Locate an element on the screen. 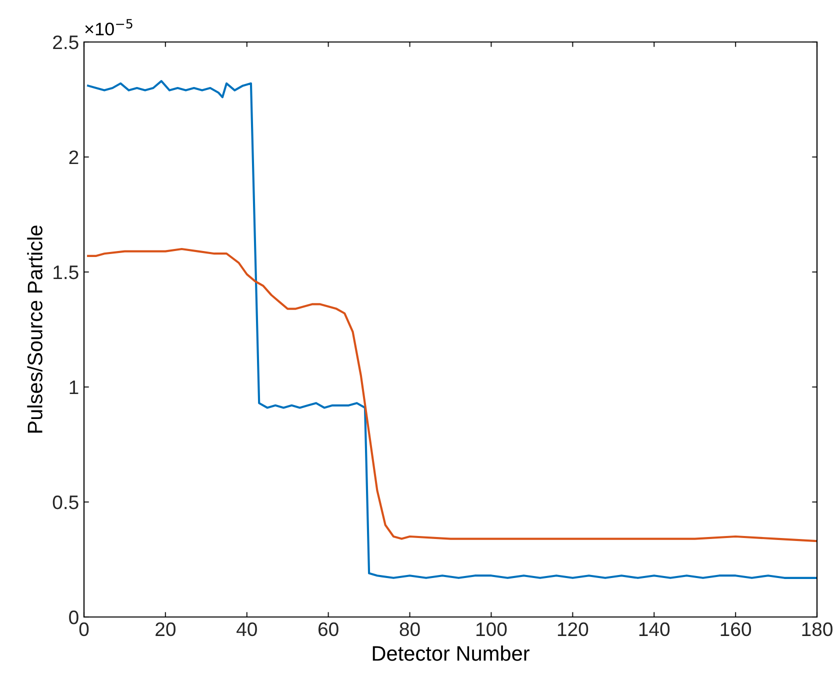 The height and width of the screenshot is (688, 839). x-tick-label: 60 is located at coordinates (328, 629).